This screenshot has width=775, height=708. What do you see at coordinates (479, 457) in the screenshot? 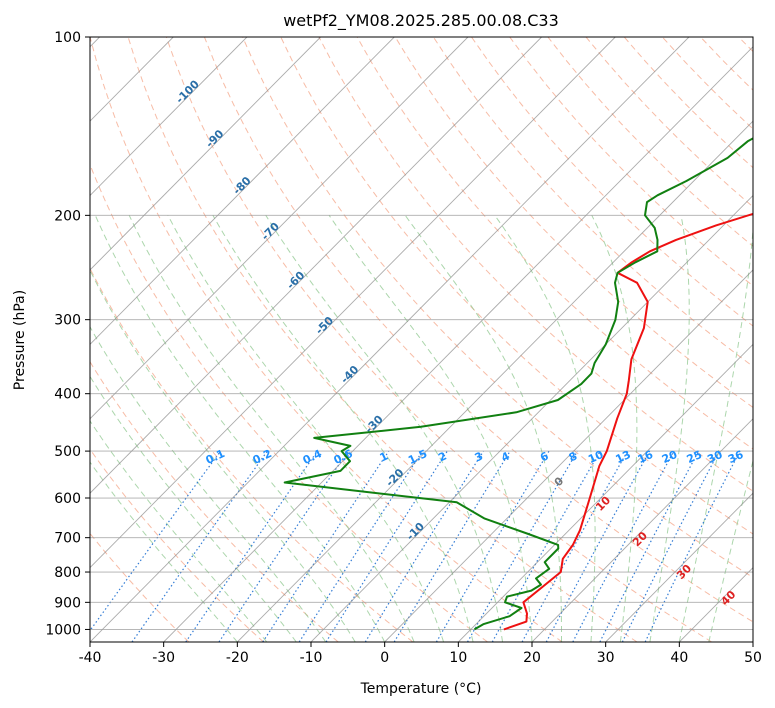
I see `mixing-ratio-label: 3` at bounding box center [479, 457].